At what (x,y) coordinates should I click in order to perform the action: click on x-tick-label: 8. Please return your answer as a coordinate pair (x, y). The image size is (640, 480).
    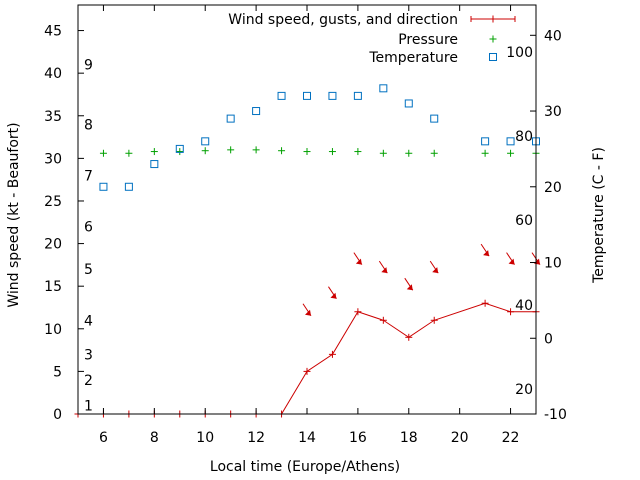
    Looking at the image, I should click on (154, 438).